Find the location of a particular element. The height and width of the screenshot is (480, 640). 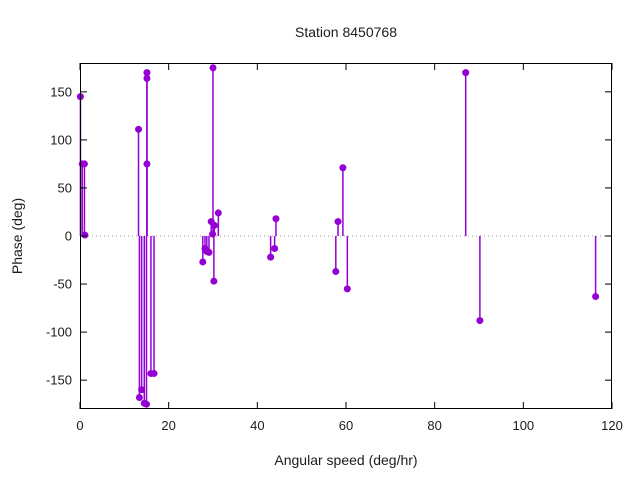

y-tick-label: -100 is located at coordinates (58, 332).